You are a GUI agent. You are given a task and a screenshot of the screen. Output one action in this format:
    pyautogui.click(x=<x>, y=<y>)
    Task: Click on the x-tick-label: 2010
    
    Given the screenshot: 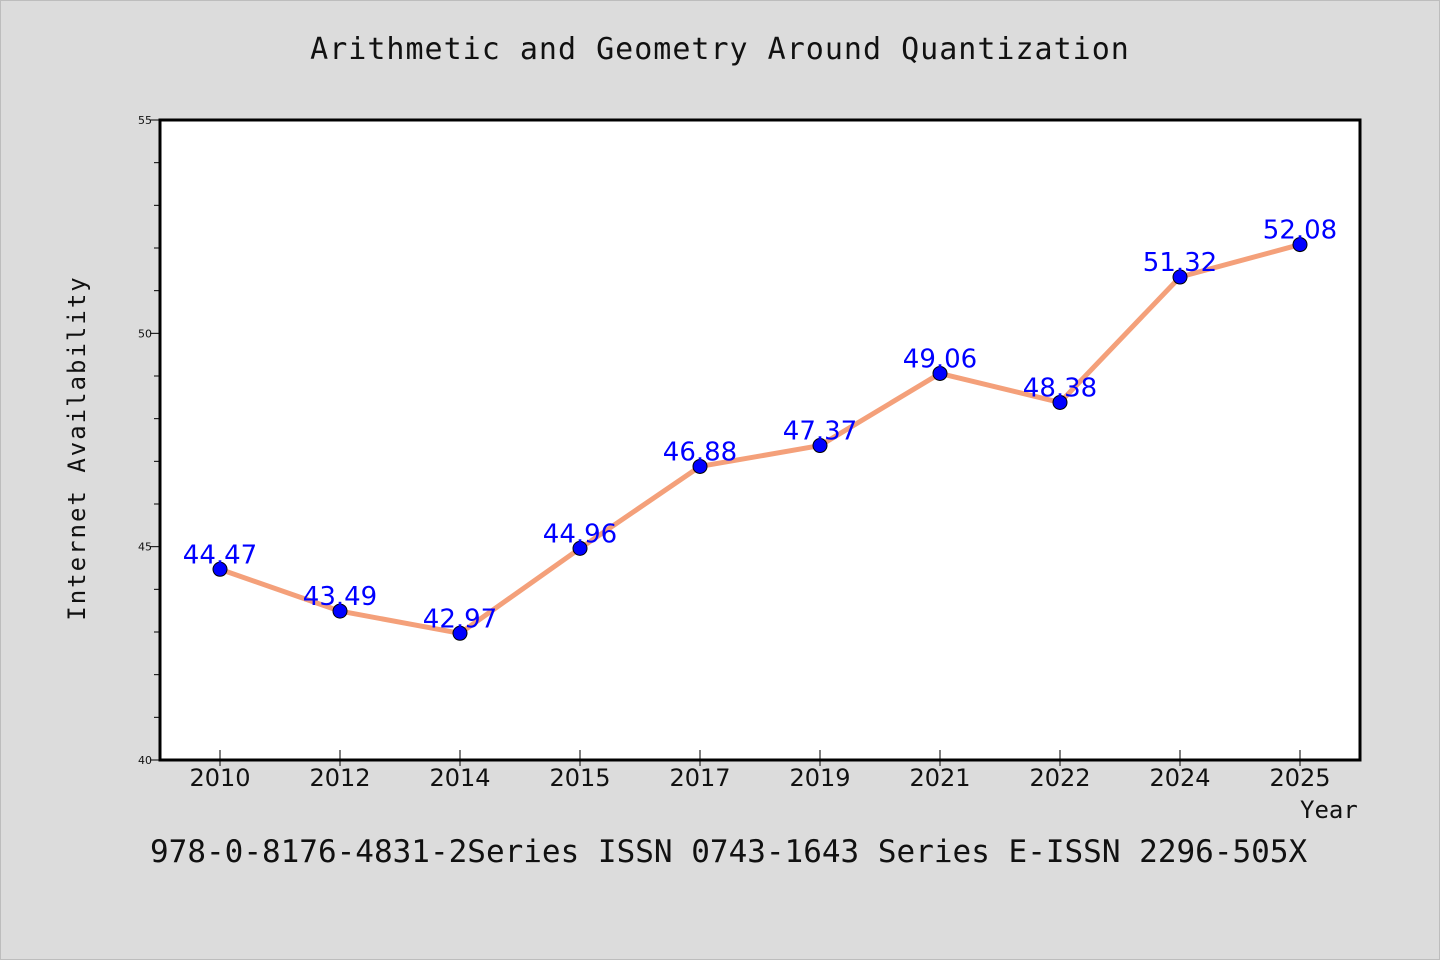 What is the action you would take?
    pyautogui.click(x=219, y=778)
    